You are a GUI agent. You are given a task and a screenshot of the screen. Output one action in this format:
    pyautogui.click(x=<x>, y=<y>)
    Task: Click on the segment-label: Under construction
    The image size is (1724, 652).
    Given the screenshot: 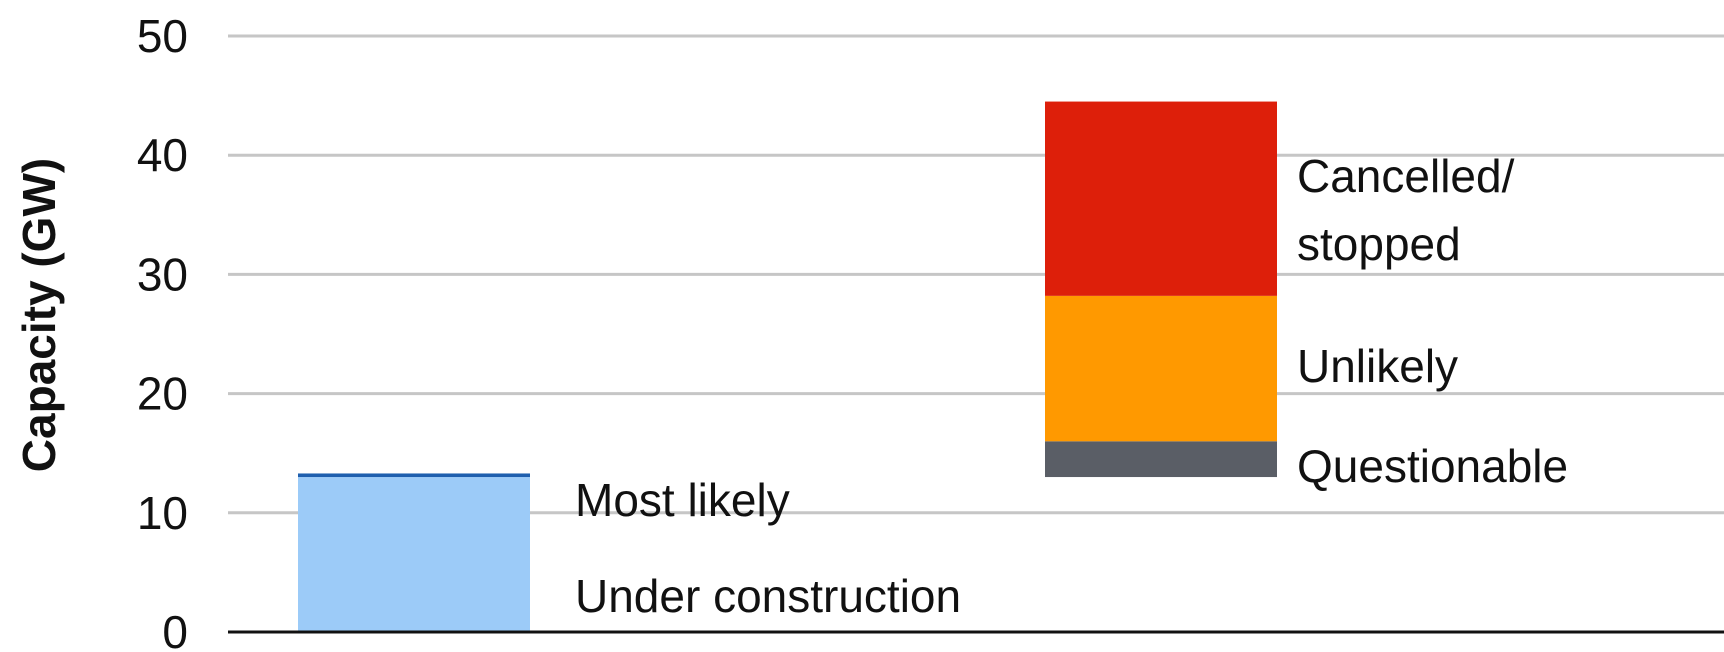 What is the action you would take?
    pyautogui.click(x=768, y=596)
    